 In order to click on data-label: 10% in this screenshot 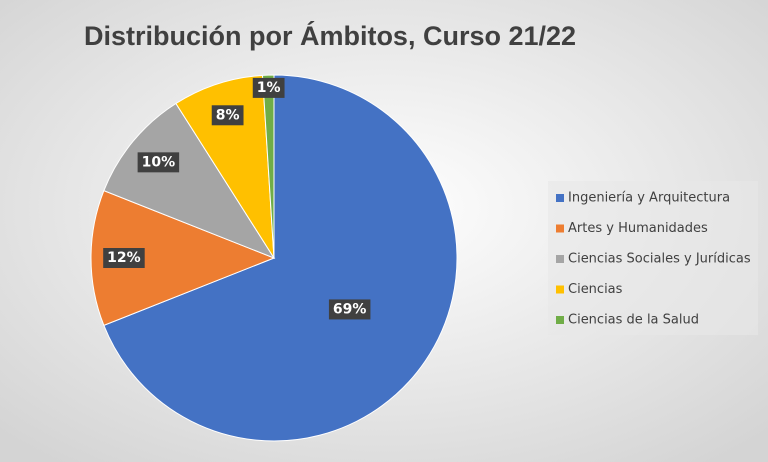, I will do `click(159, 162)`.